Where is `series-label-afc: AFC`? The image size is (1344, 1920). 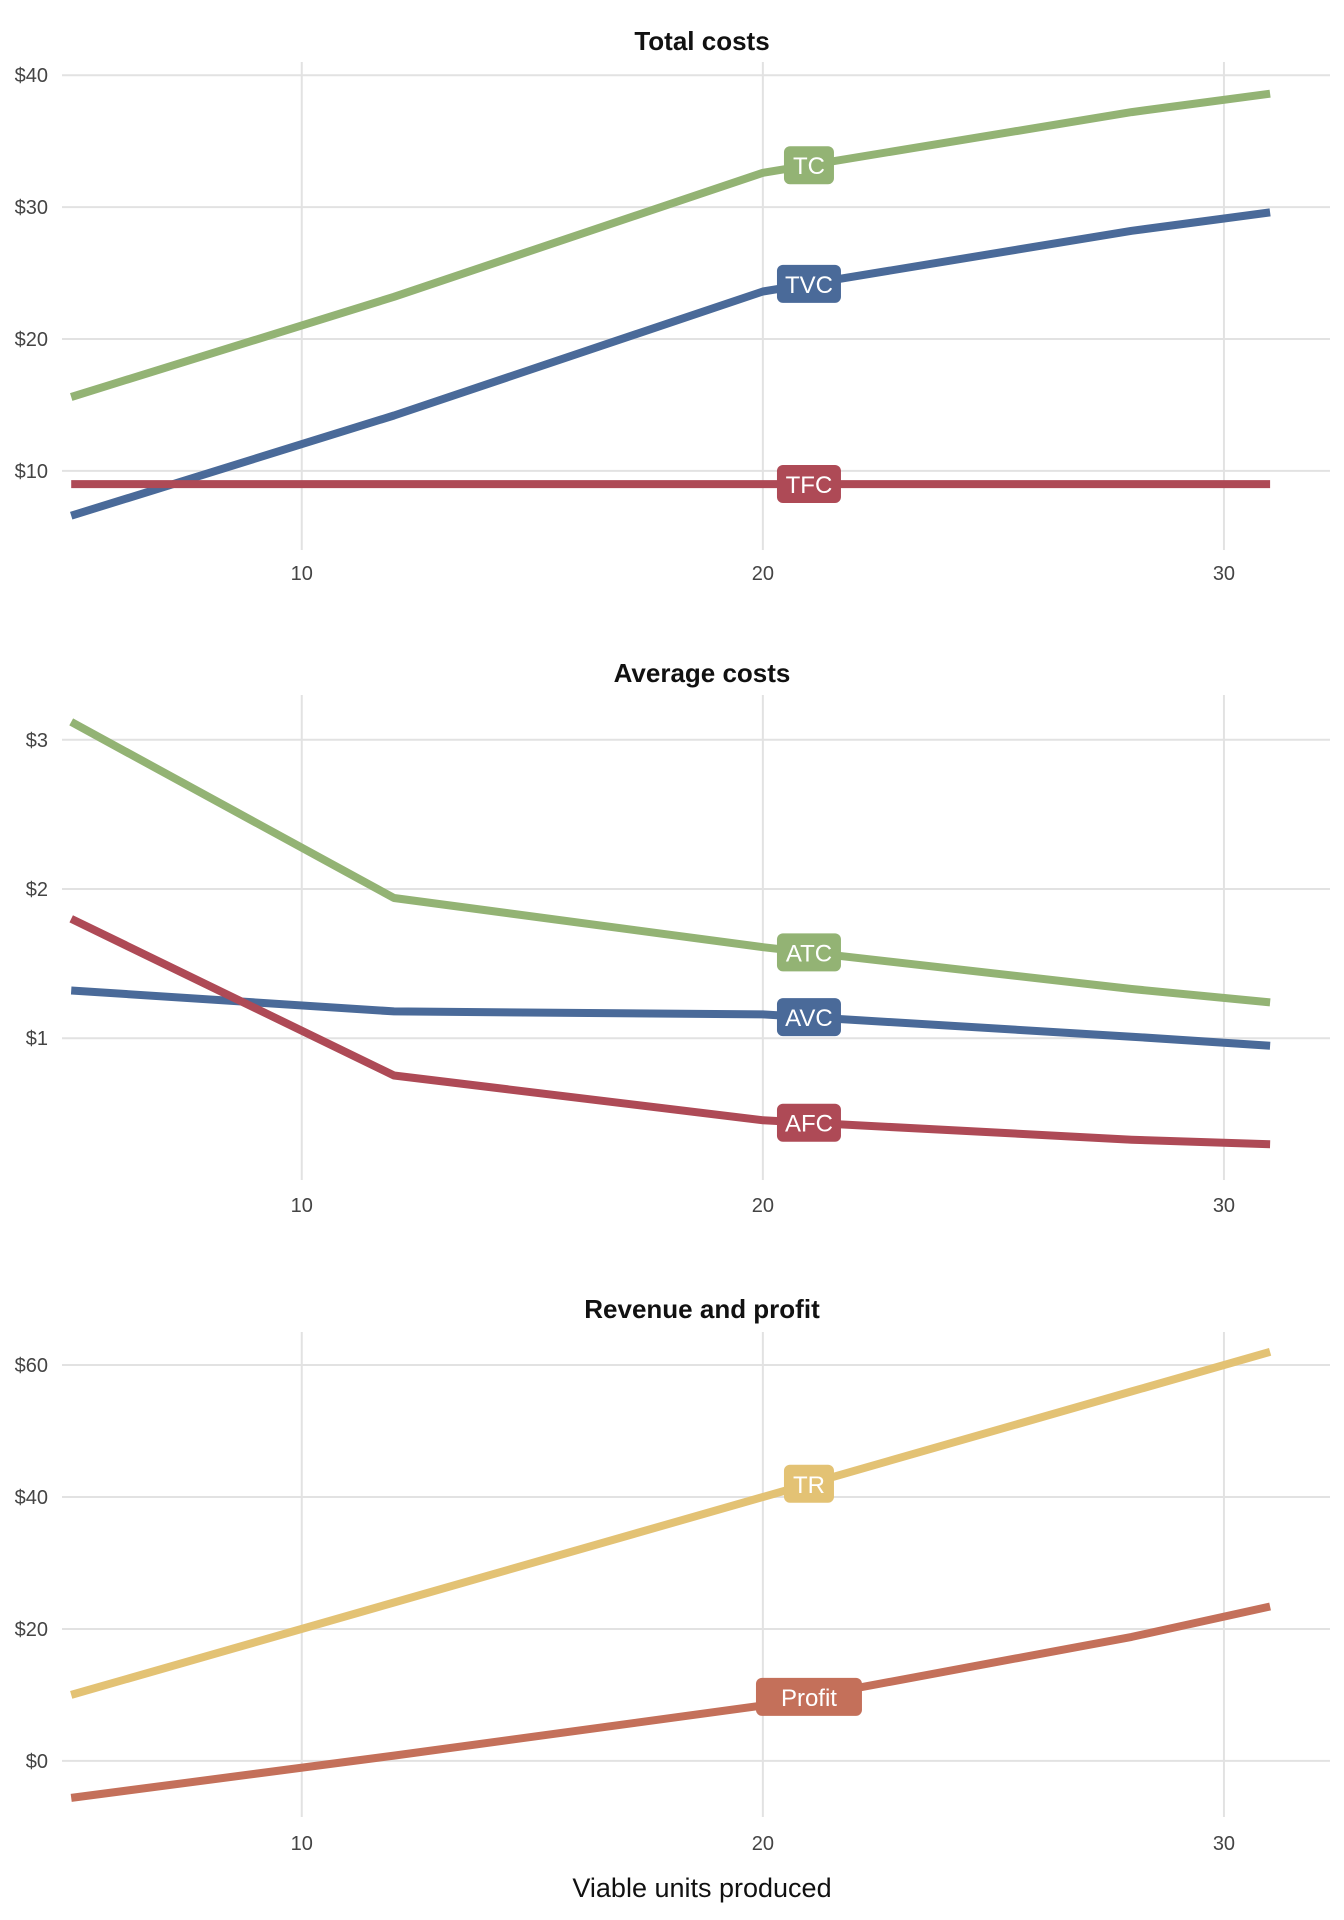 series-label-afc: AFC is located at coordinates (808, 1122).